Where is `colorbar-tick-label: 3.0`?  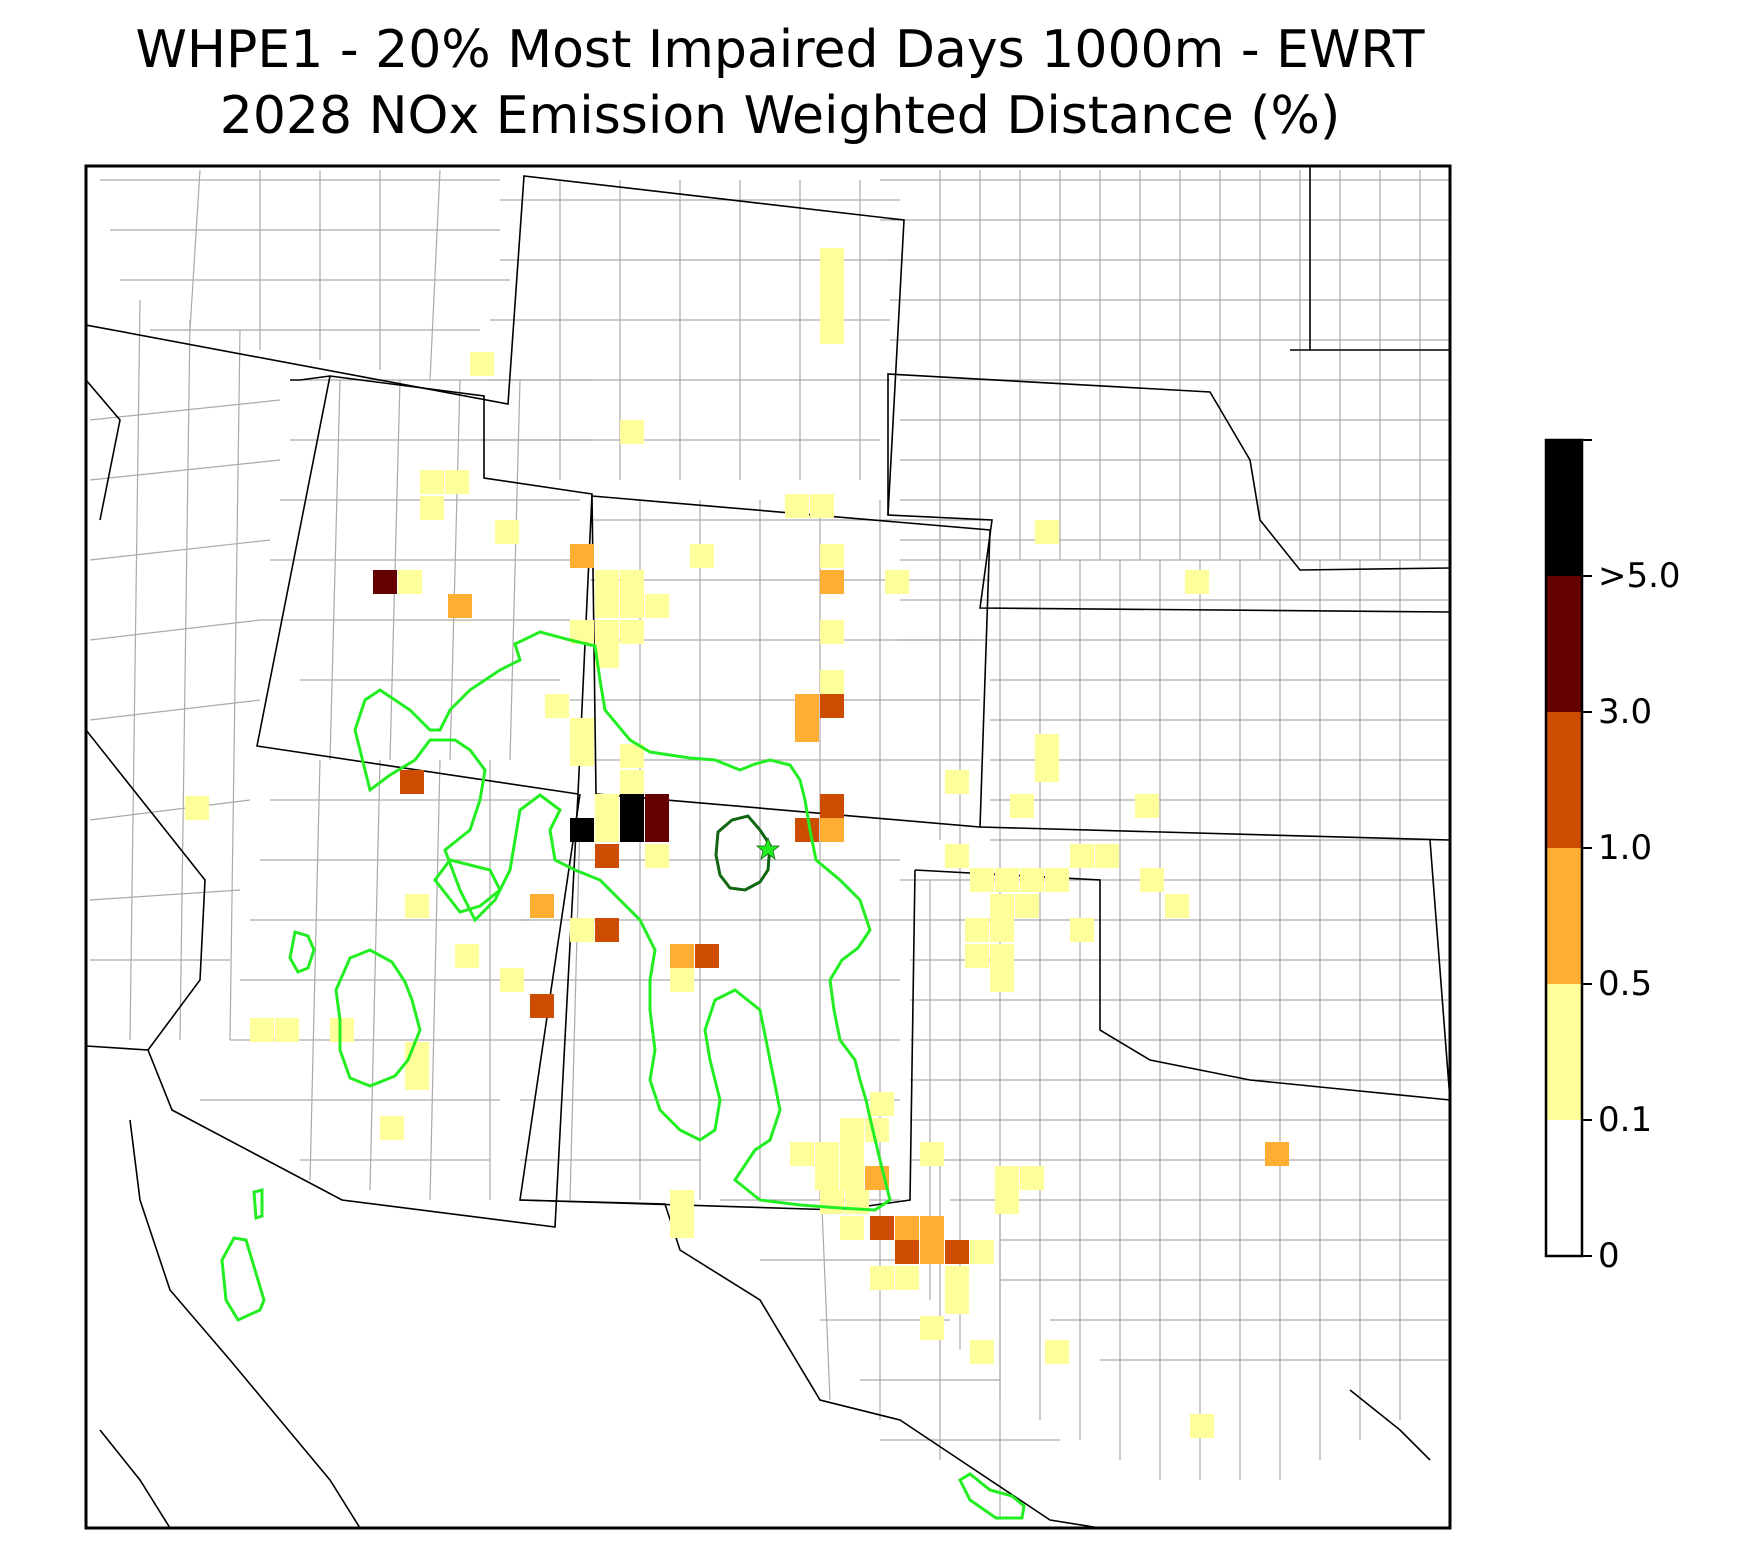
colorbar-tick-label: 3.0 is located at coordinates (1625, 712).